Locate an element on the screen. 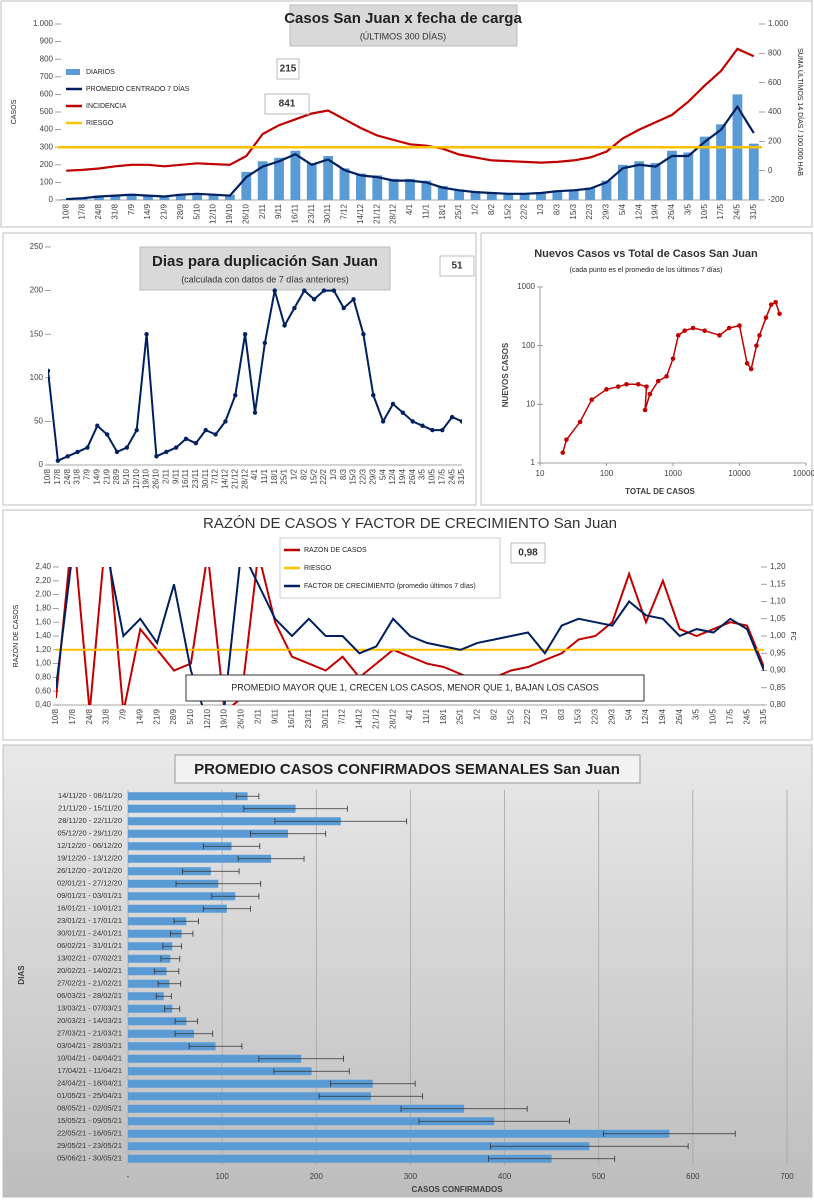  x-tick-label: 2/11 is located at coordinates (165, 476).